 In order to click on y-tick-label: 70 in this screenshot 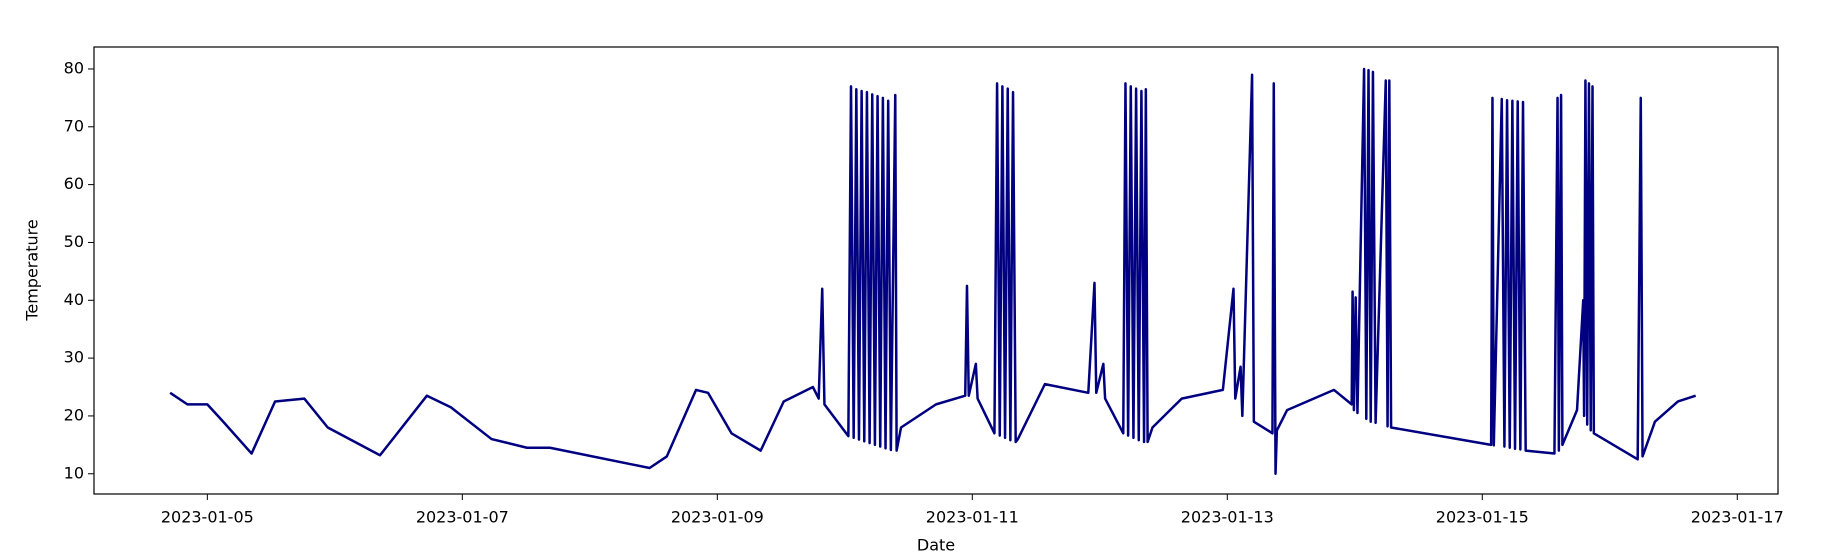, I will do `click(74, 125)`.